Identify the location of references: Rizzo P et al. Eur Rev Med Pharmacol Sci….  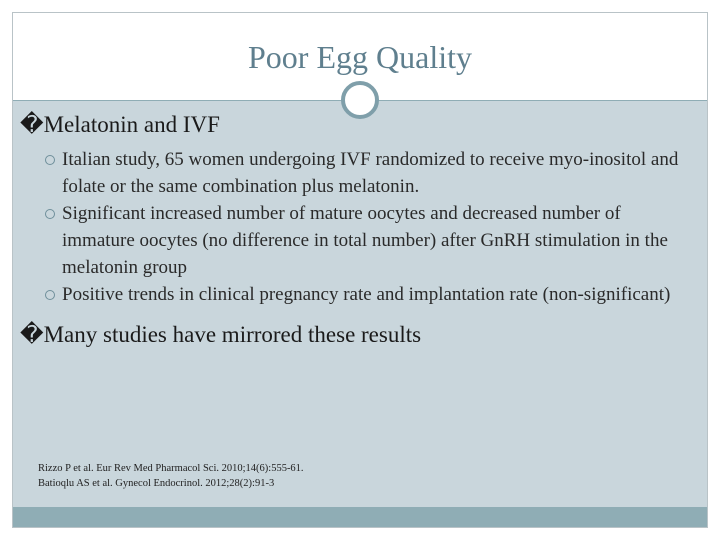
(171, 476).